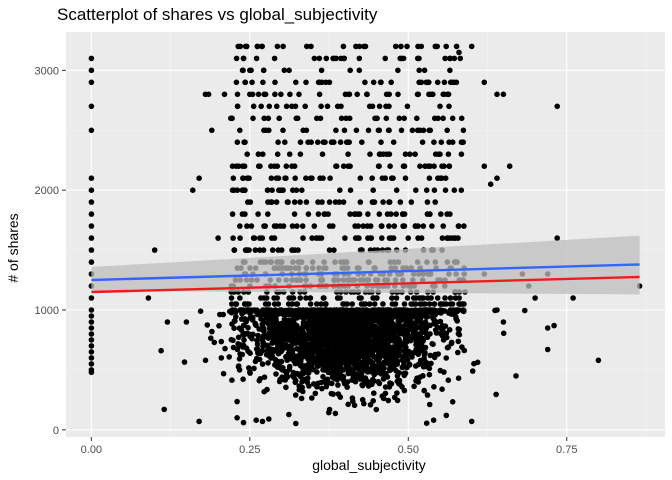  What do you see at coordinates (365, 284) in the screenshot?
I see `linear-fit-line` at bounding box center [365, 284].